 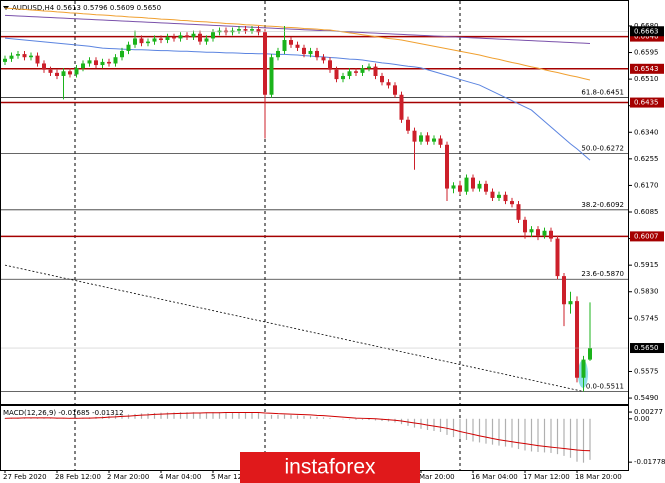 What do you see at coordinates (648, 412) in the screenshot?
I see `y-tick-label: 0.00277` at bounding box center [648, 412].